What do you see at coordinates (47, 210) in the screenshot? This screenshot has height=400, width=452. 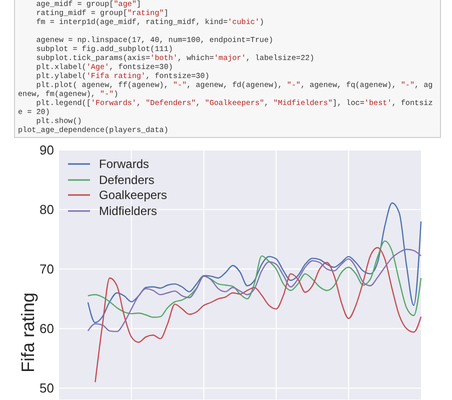 I see `y-tick-label: 80` at bounding box center [47, 210].